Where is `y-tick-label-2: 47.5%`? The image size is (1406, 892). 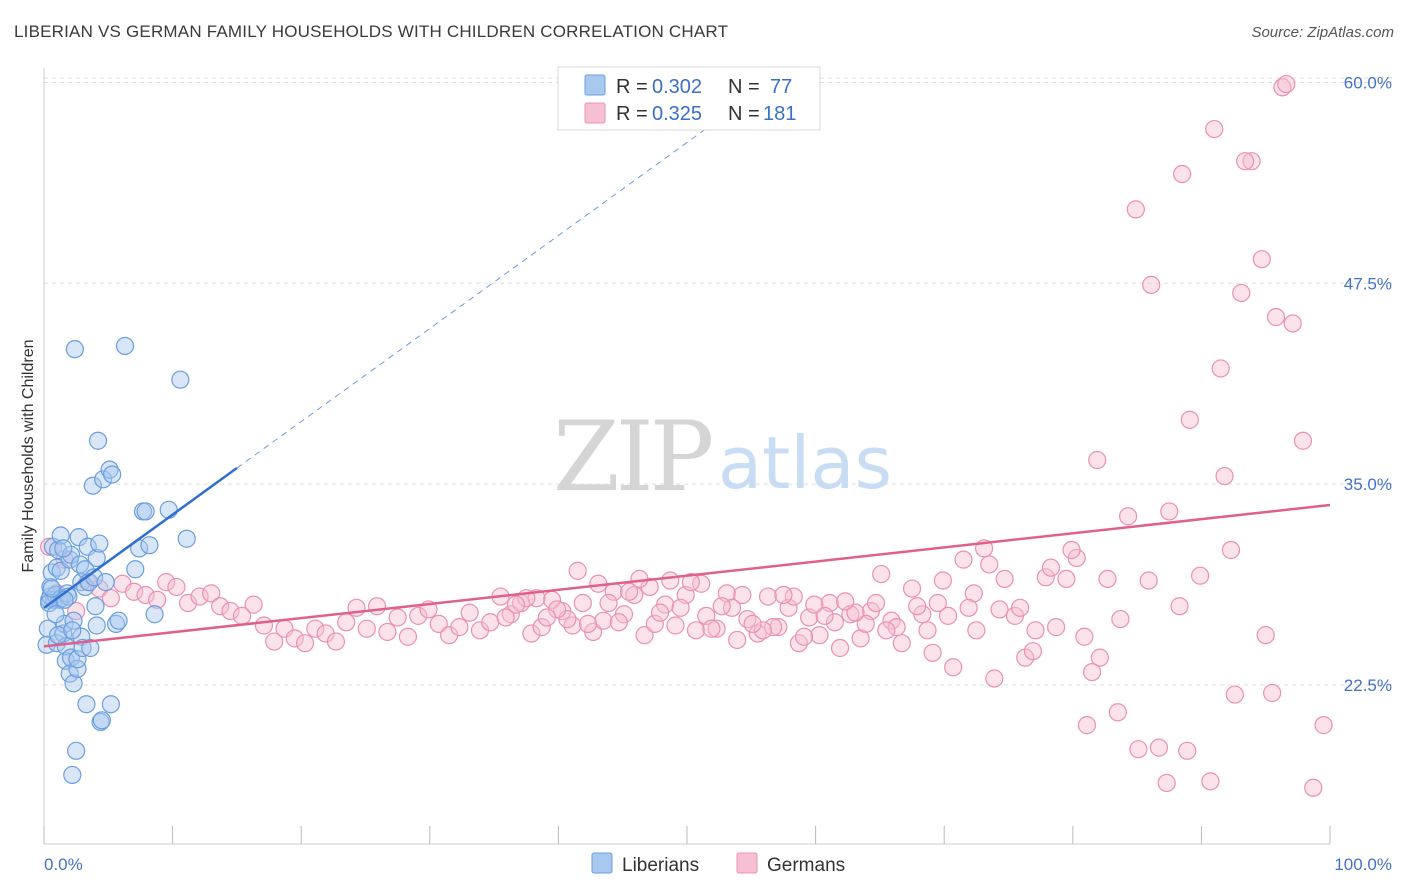 y-tick-label-2: 47.5% is located at coordinates (1368, 283).